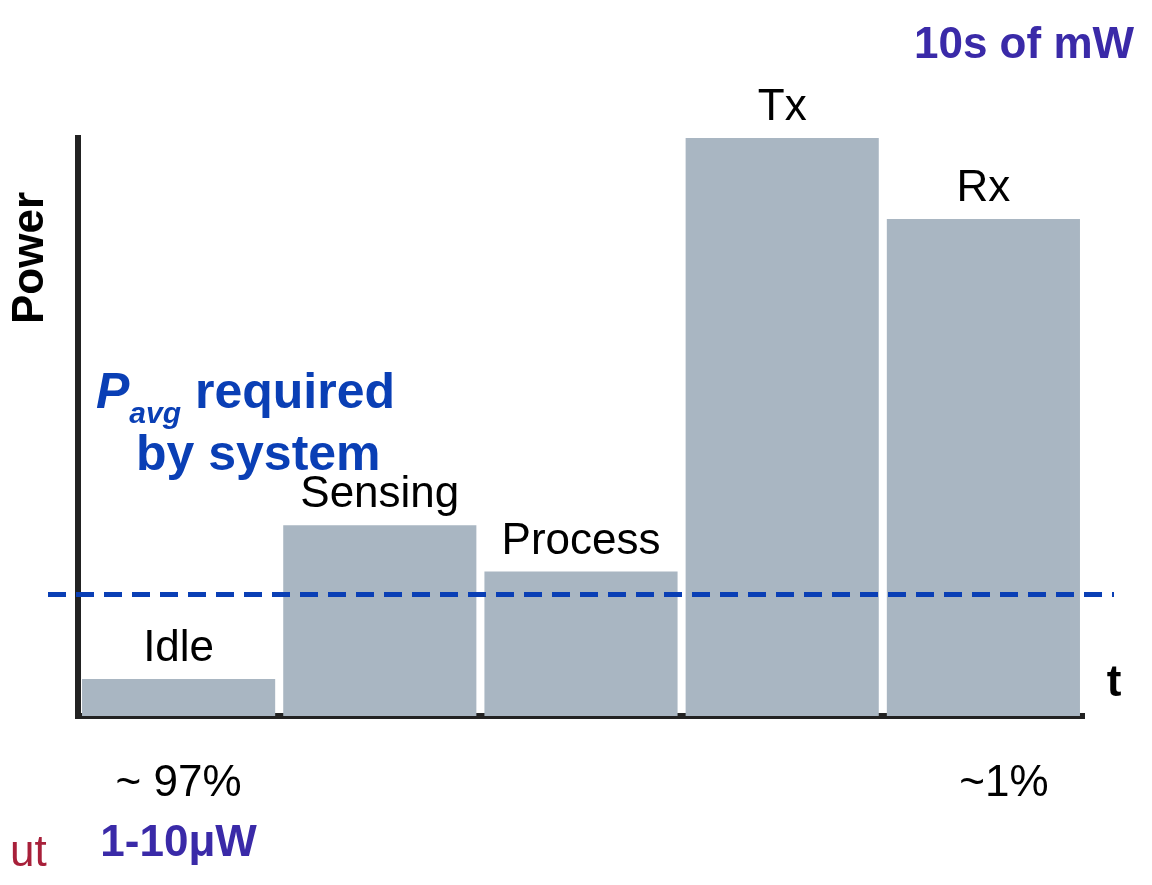 This screenshot has width=1152, height=885. I want to click on y-axis-title: Power, so click(27, 258).